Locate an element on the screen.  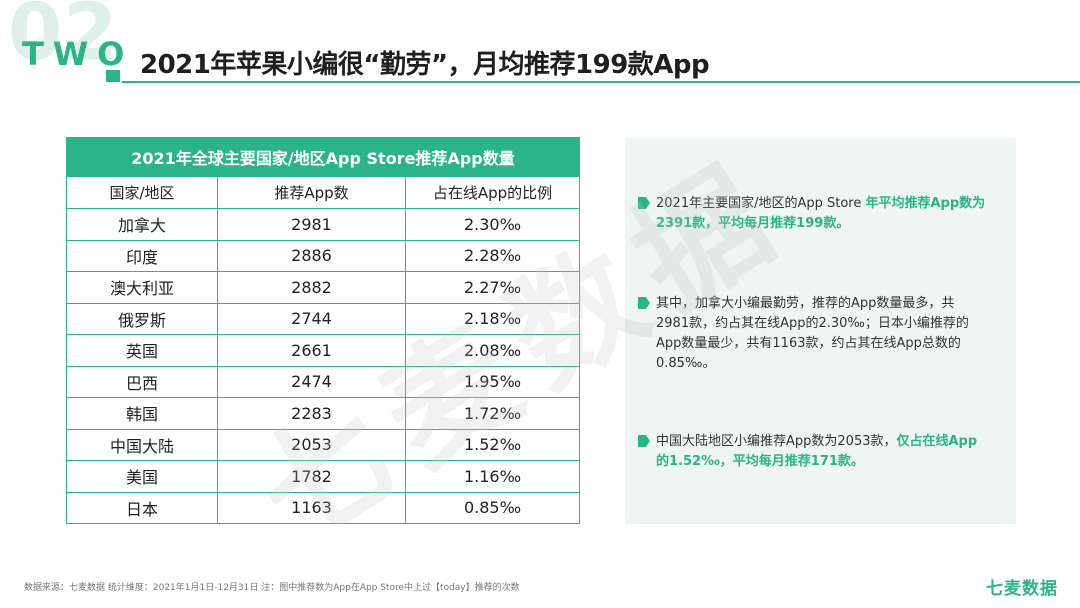
cell-country: 英国 is located at coordinates (142, 350).